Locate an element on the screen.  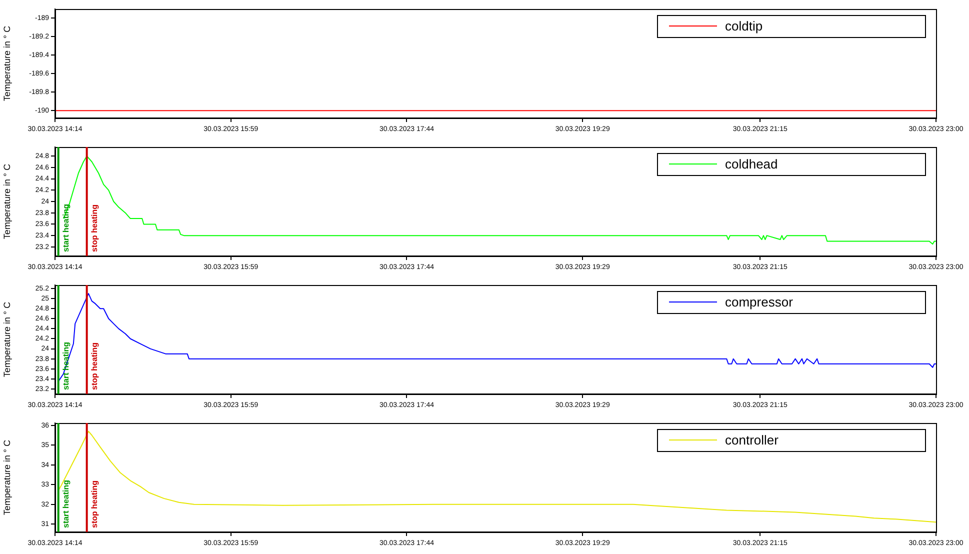
legend-label: compressor is located at coordinates (759, 302).